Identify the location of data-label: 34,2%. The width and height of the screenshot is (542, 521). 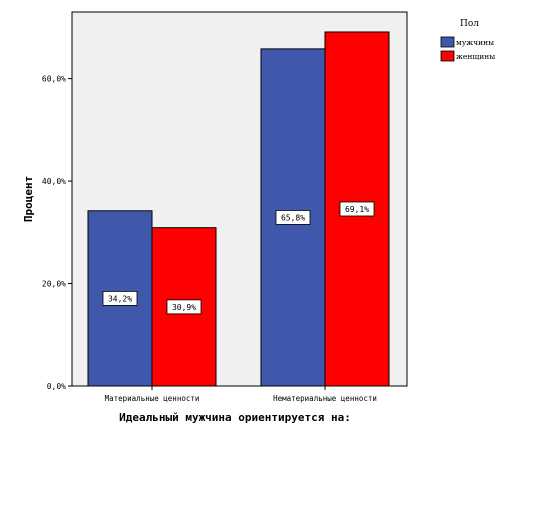
(120, 298).